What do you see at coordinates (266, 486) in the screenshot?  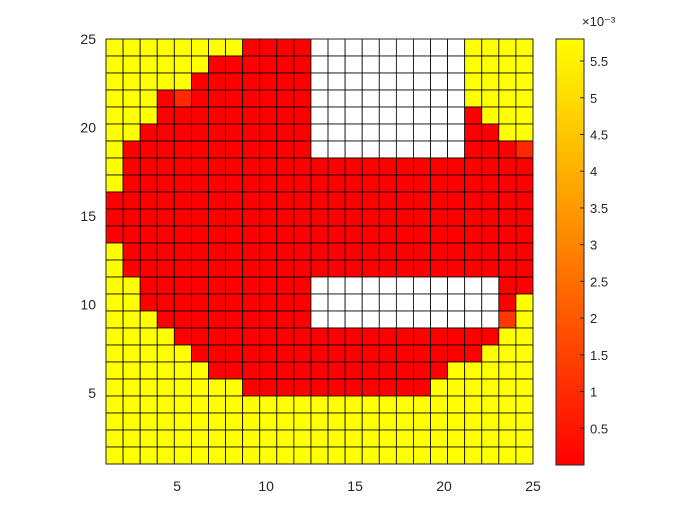 I see `x-tick-label: 10` at bounding box center [266, 486].